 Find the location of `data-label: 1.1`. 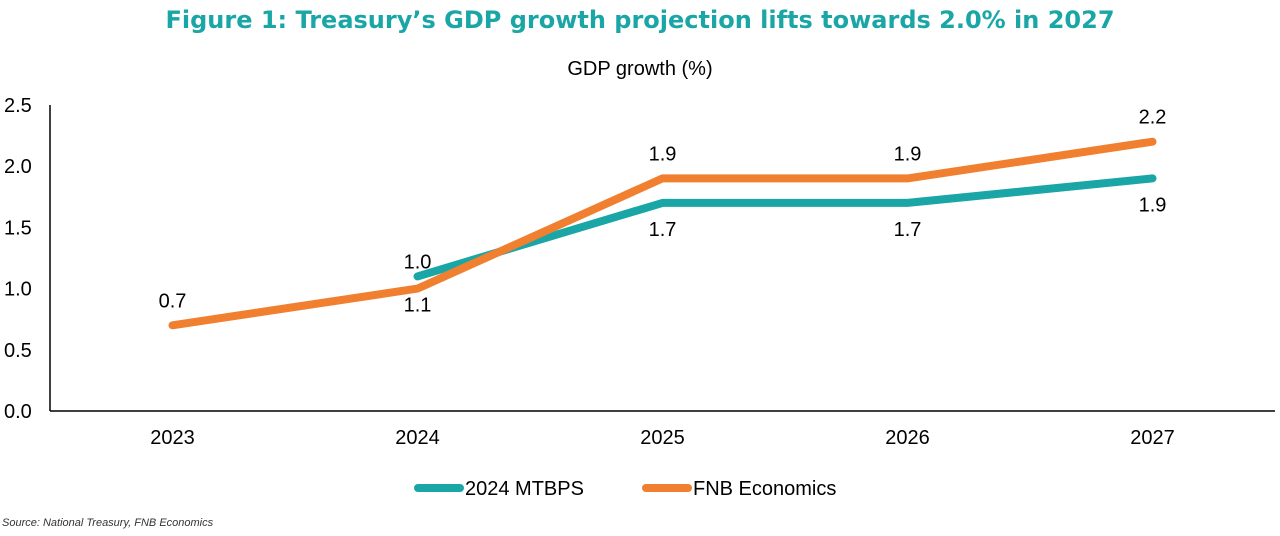

data-label: 1.1 is located at coordinates (418, 306).